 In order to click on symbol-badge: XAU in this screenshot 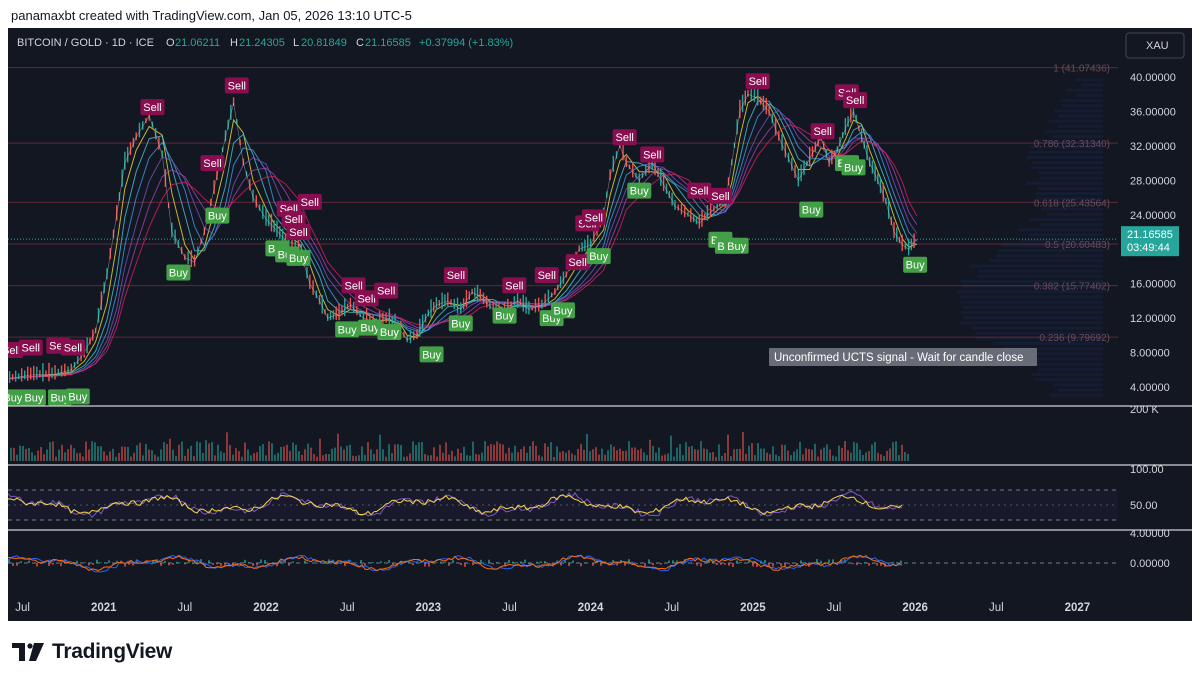, I will do `click(1155, 45)`.